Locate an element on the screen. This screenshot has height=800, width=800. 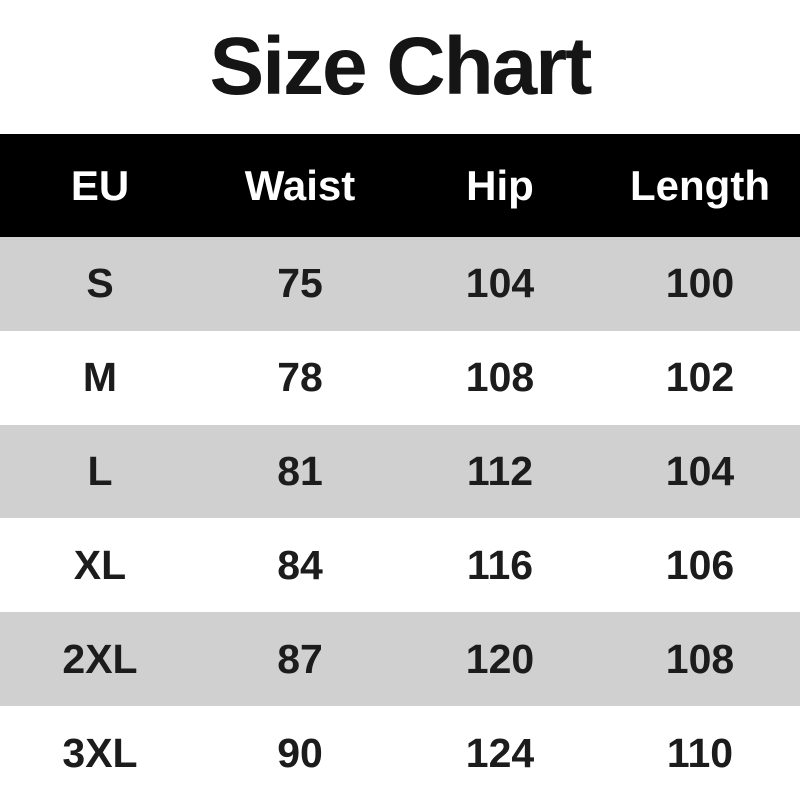
table-row-2xl: 2XL 87 120 108 is located at coordinates (400, 659).